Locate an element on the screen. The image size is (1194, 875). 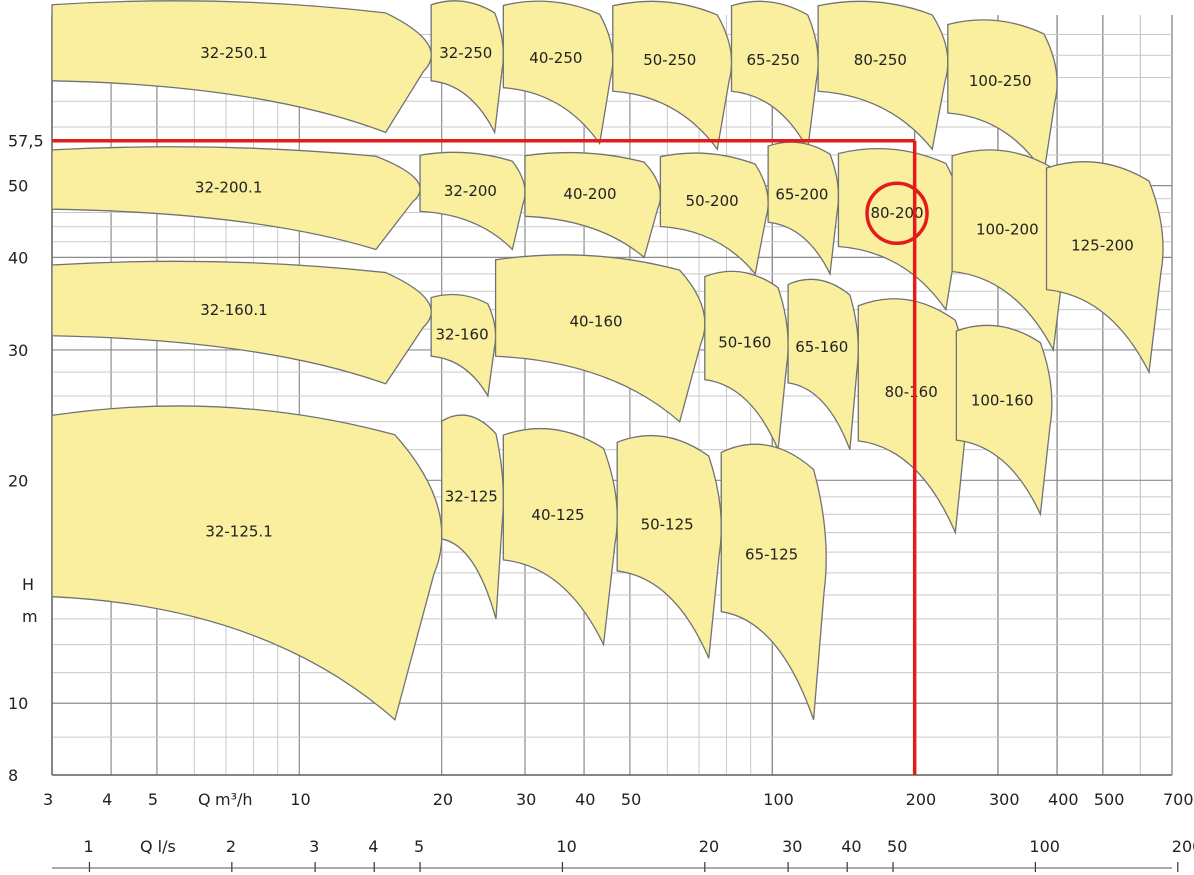
pump-zone-label: 50-250 is located at coordinates (669, 60).